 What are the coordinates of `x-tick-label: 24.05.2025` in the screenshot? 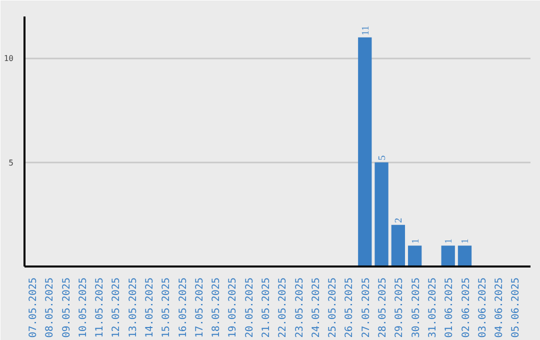 It's located at (316, 307).